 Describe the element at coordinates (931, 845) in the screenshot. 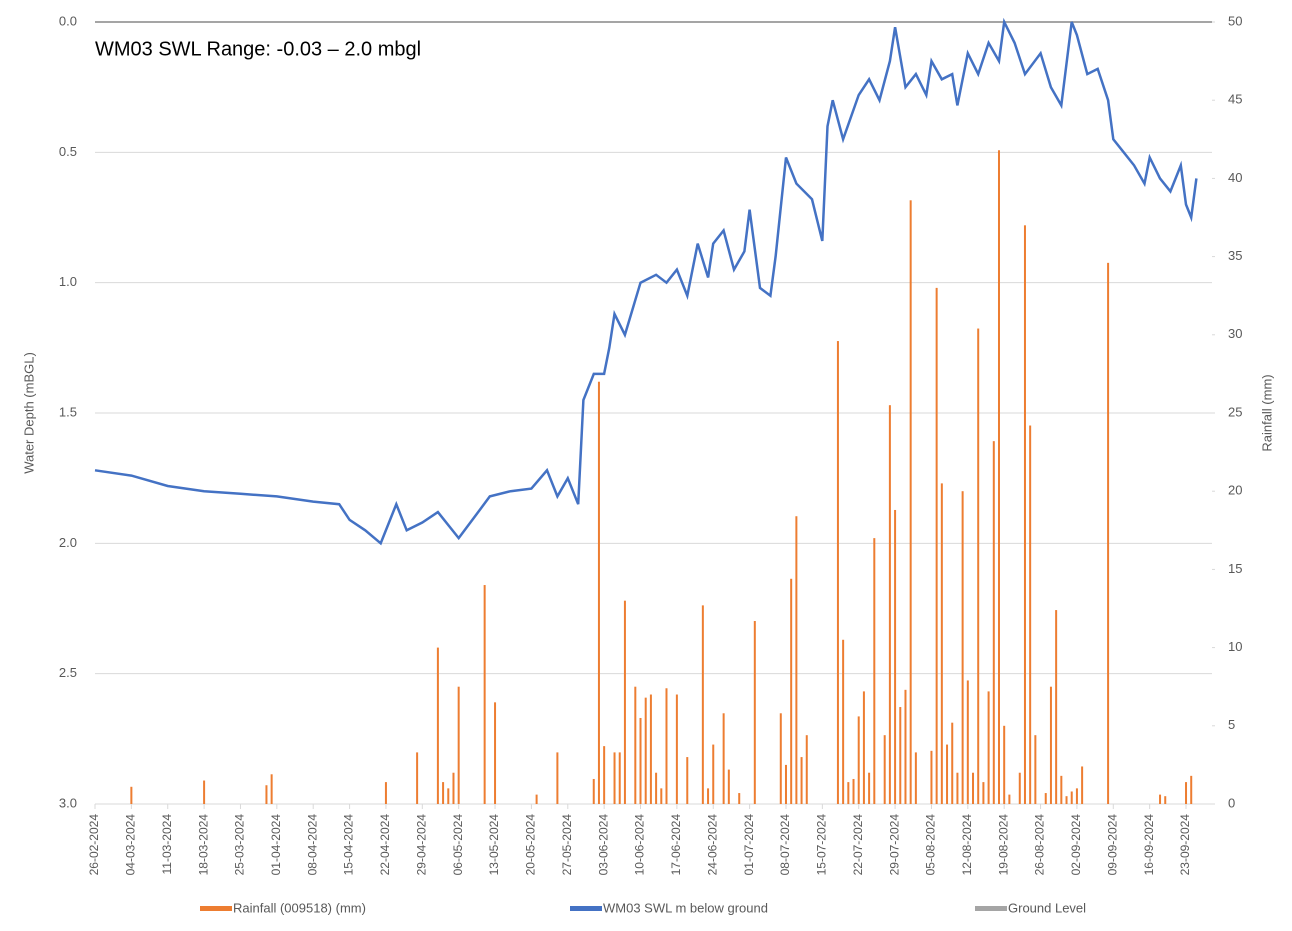

I see `x-tick-label: 05-08-2024` at that location.